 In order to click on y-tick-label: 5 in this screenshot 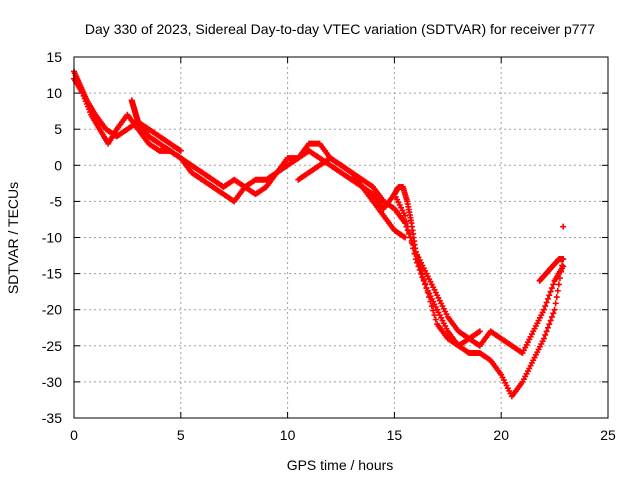, I will do `click(58, 129)`.